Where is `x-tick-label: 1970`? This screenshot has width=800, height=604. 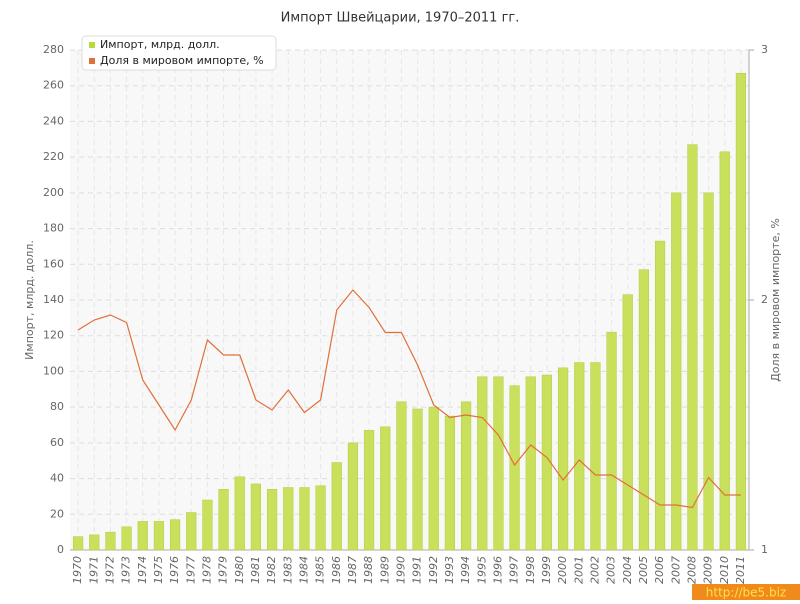 x-tick-label: 1970 is located at coordinates (77, 570).